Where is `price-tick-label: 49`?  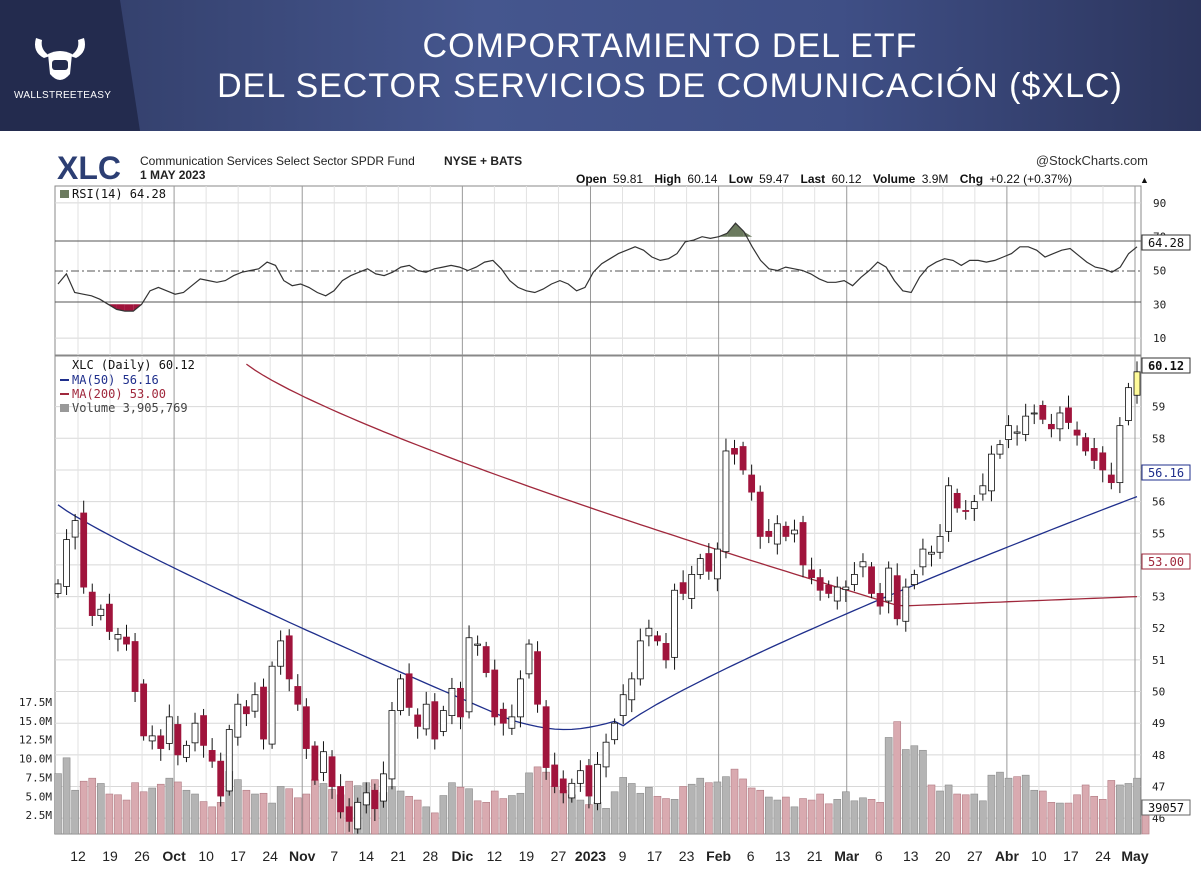 price-tick-label: 49 is located at coordinates (1158, 723).